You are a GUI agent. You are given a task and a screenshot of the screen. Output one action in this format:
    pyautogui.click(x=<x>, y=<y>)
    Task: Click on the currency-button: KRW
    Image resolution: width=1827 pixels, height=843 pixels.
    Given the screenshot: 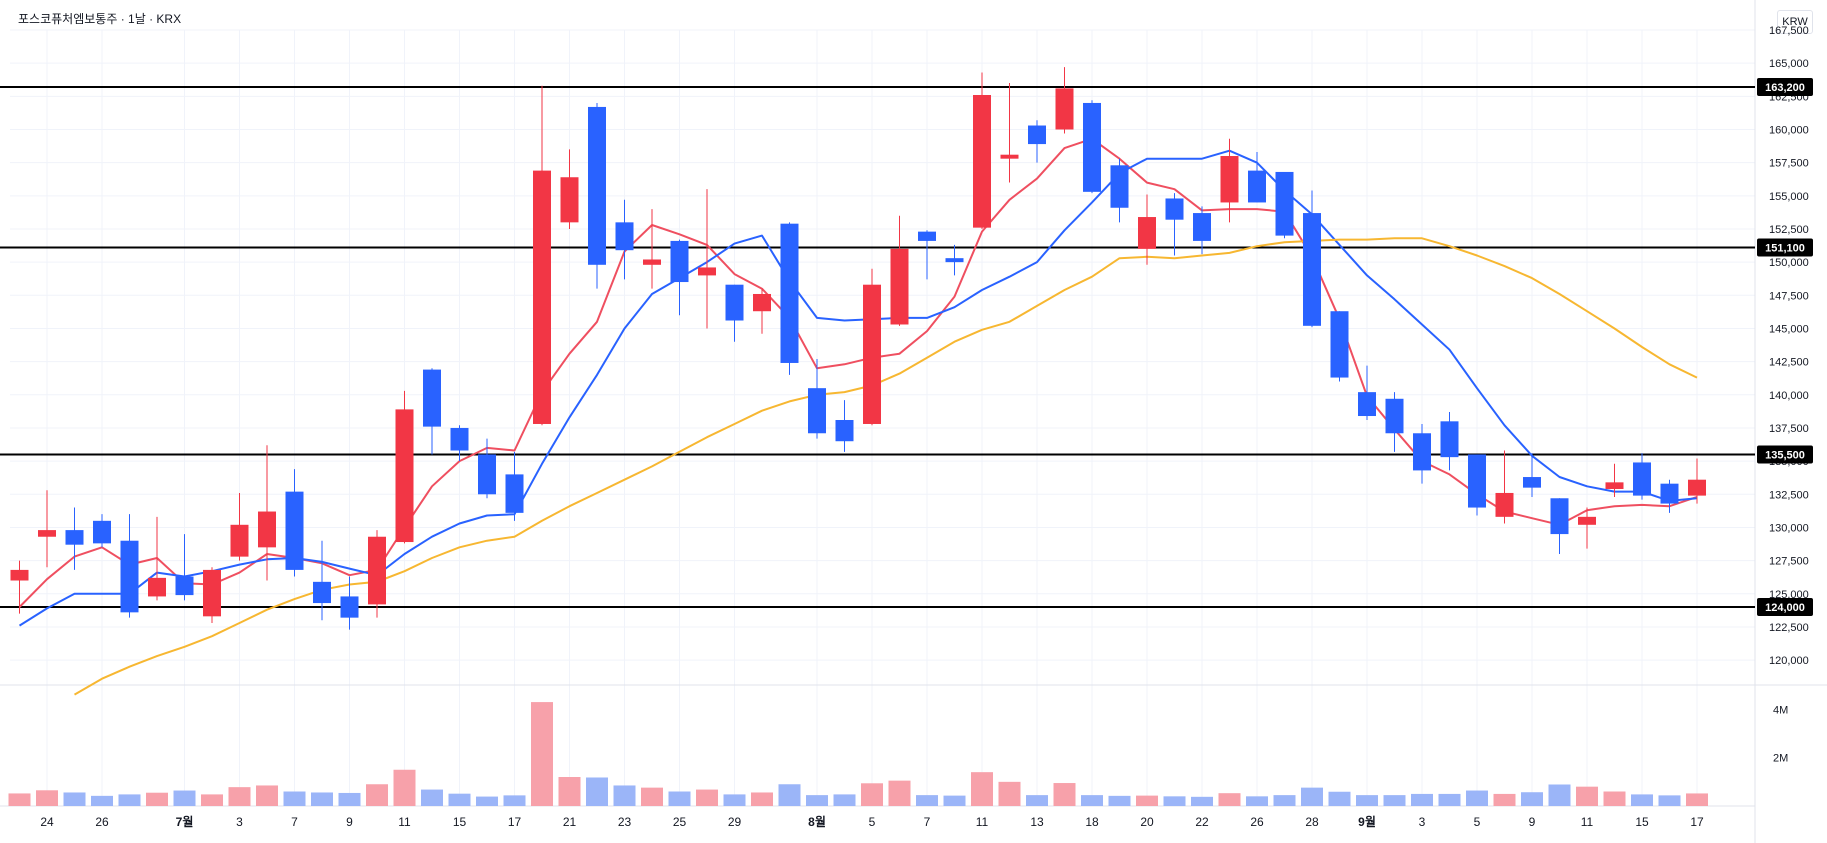 What is the action you would take?
    pyautogui.click(x=1795, y=22)
    